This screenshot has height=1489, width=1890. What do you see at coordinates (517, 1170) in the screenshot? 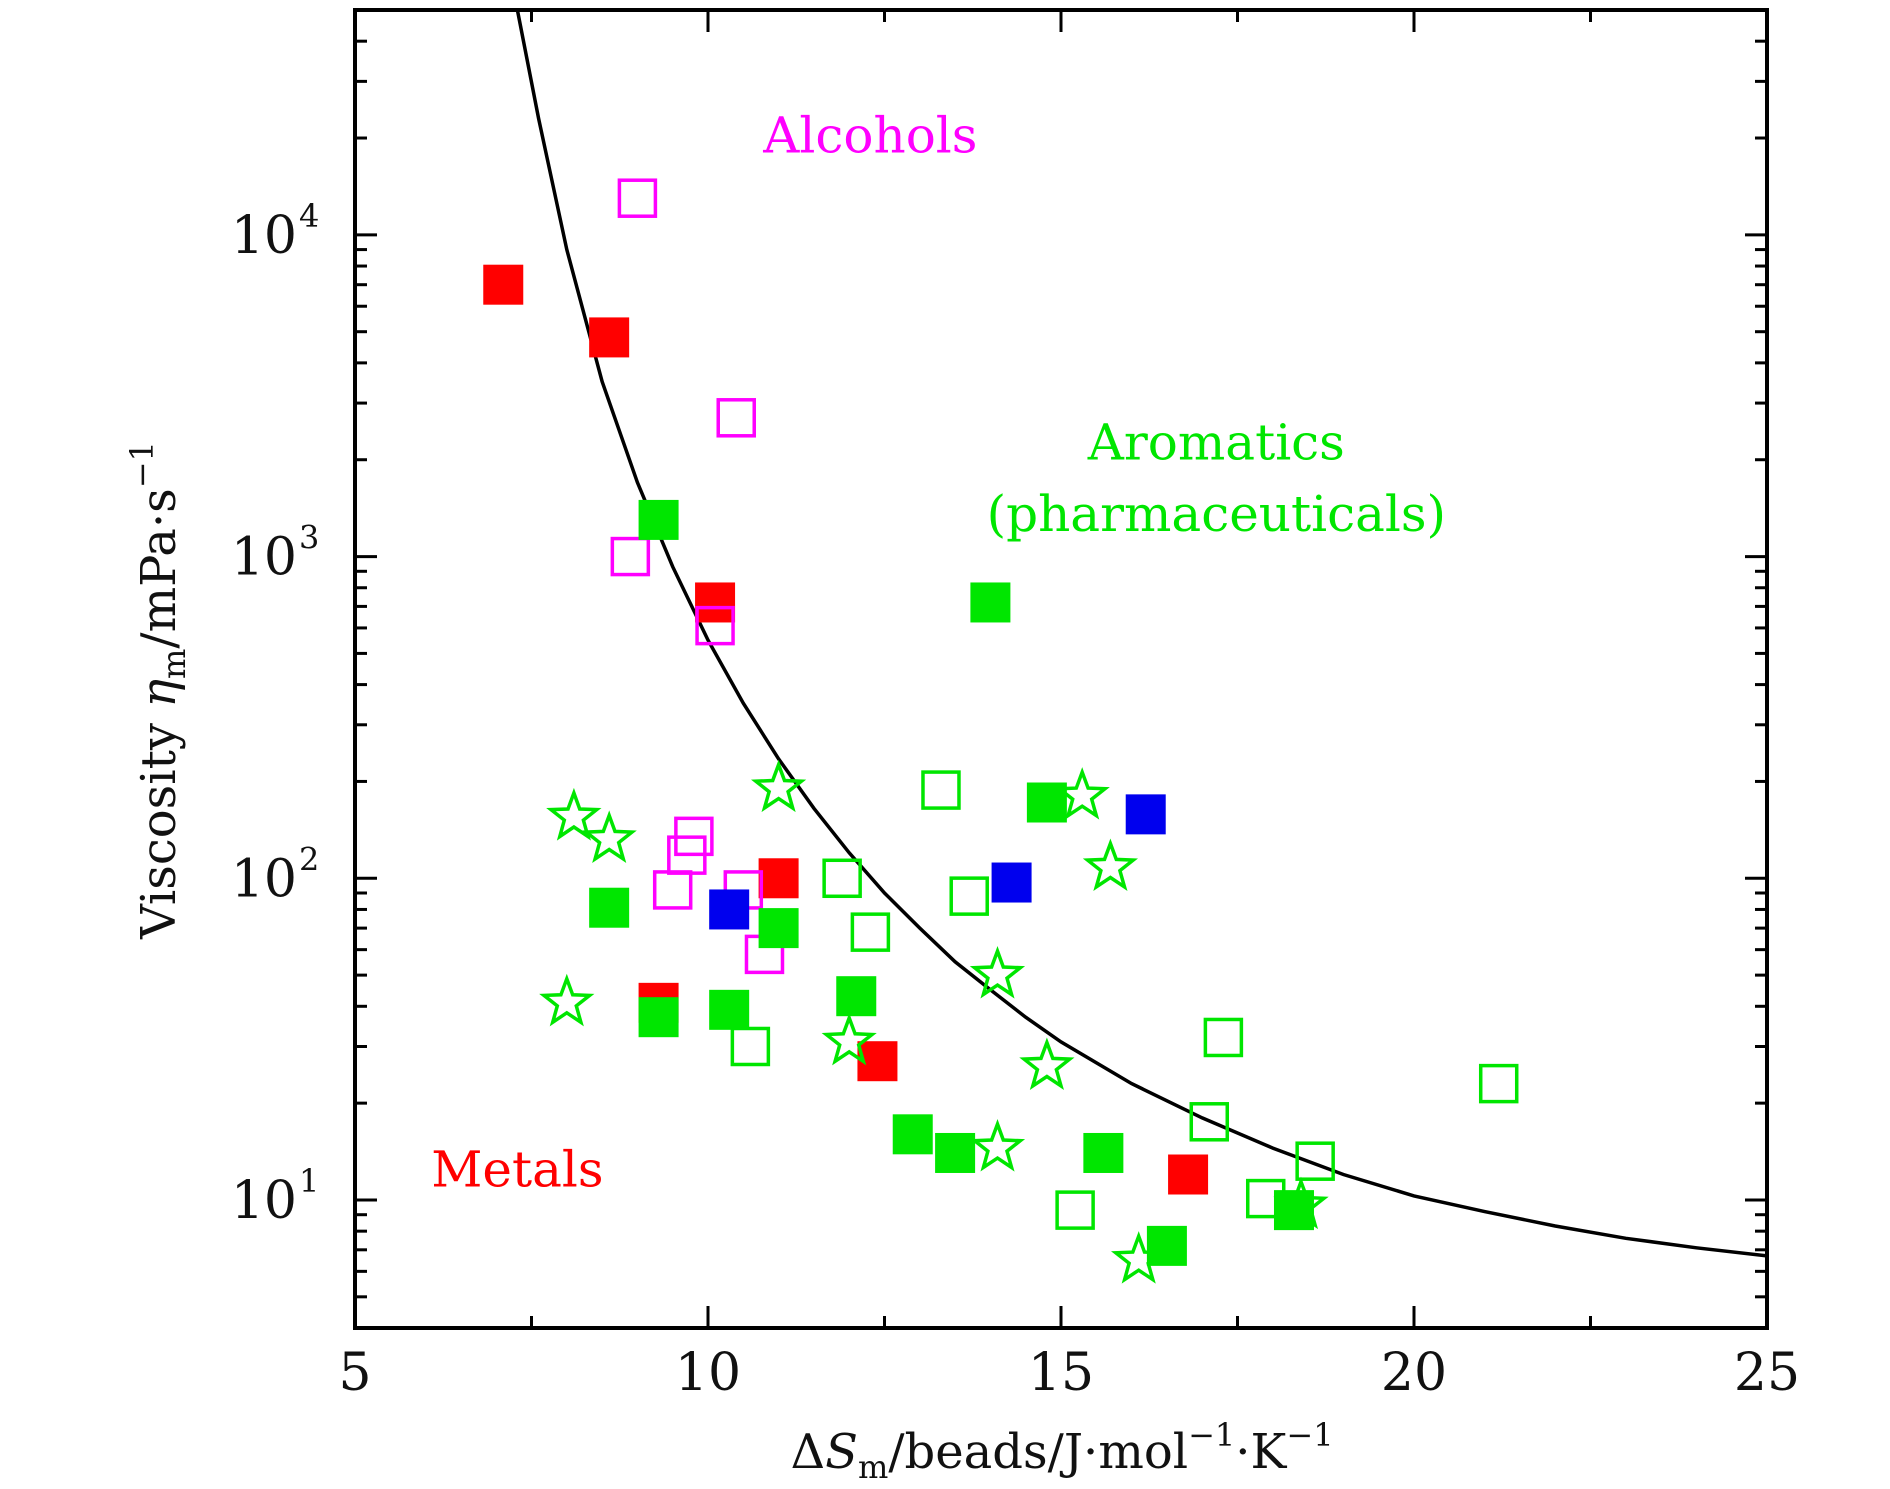
I see `annotation-metals: Metals` at bounding box center [517, 1170].